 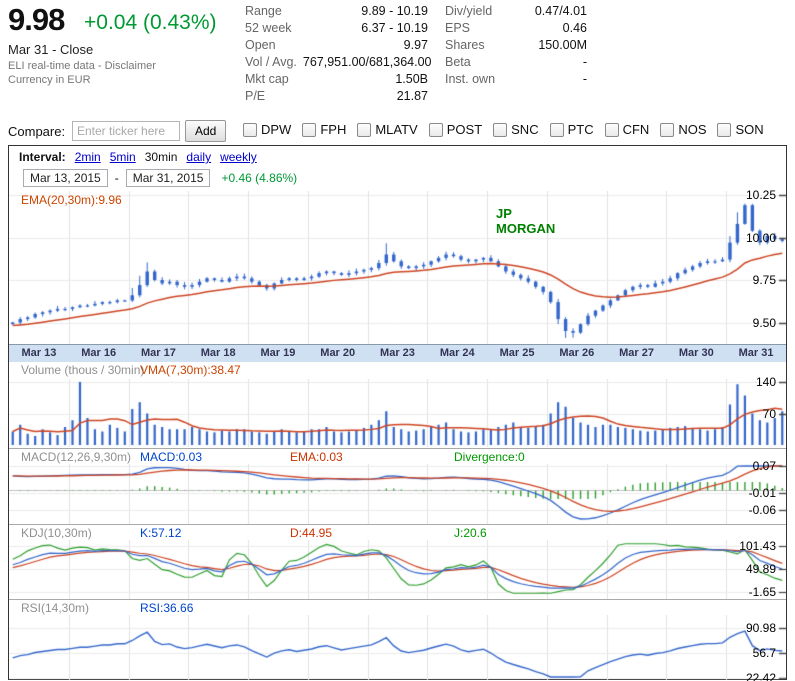 What do you see at coordinates (311, 533) in the screenshot?
I see `kdj-d-value-label: D:44.95` at bounding box center [311, 533].